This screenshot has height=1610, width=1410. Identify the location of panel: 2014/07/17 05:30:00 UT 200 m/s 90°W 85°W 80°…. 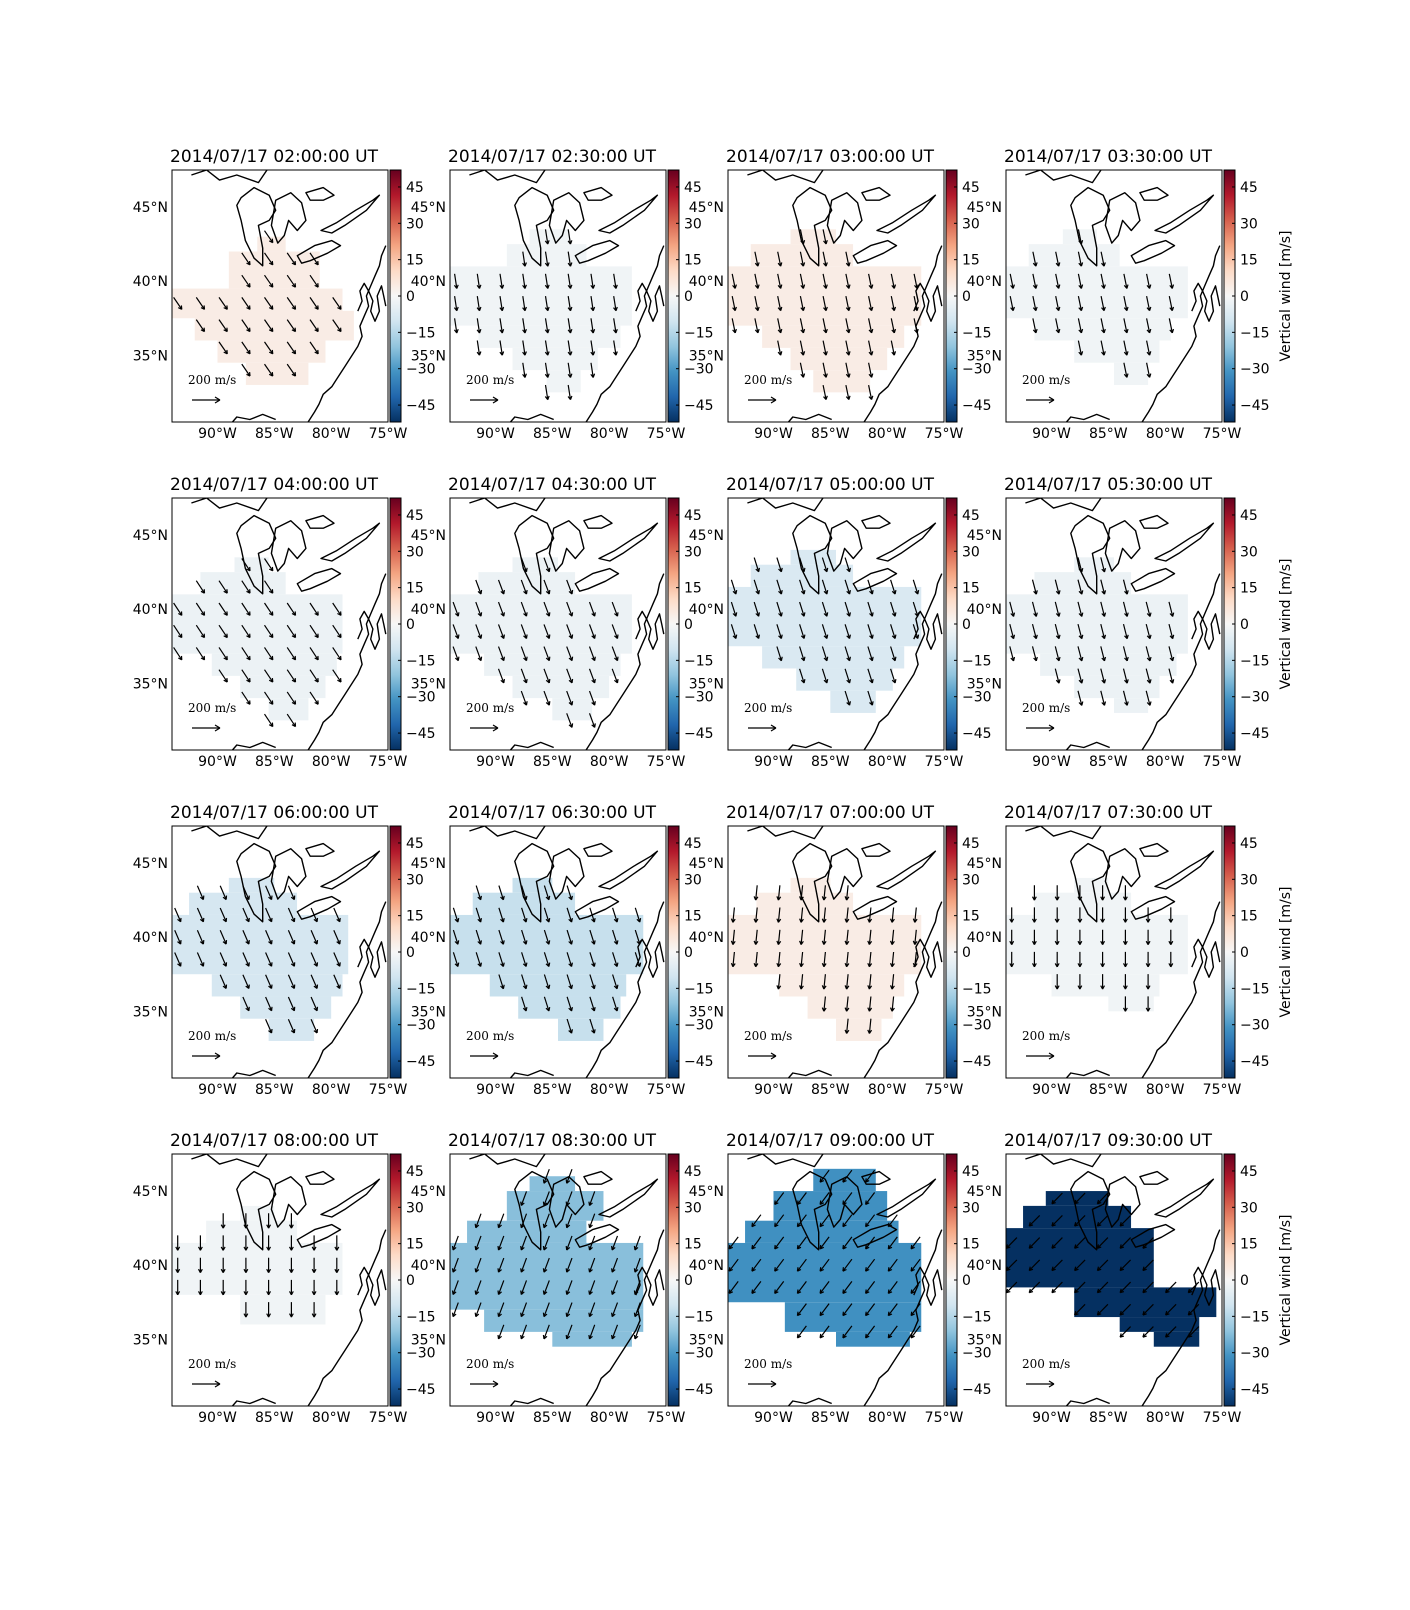
(1130, 622).